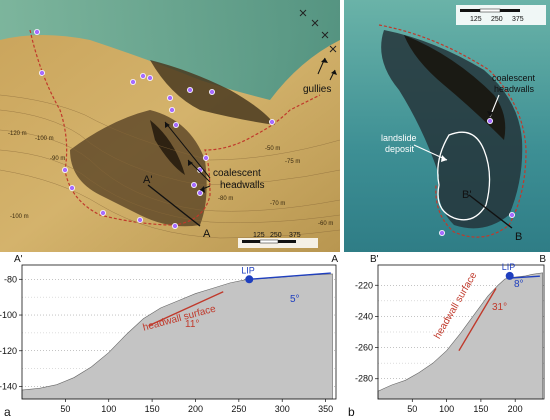 The width and height of the screenshot is (550, 420). I want to click on profile-area-b, so click(460, 336).